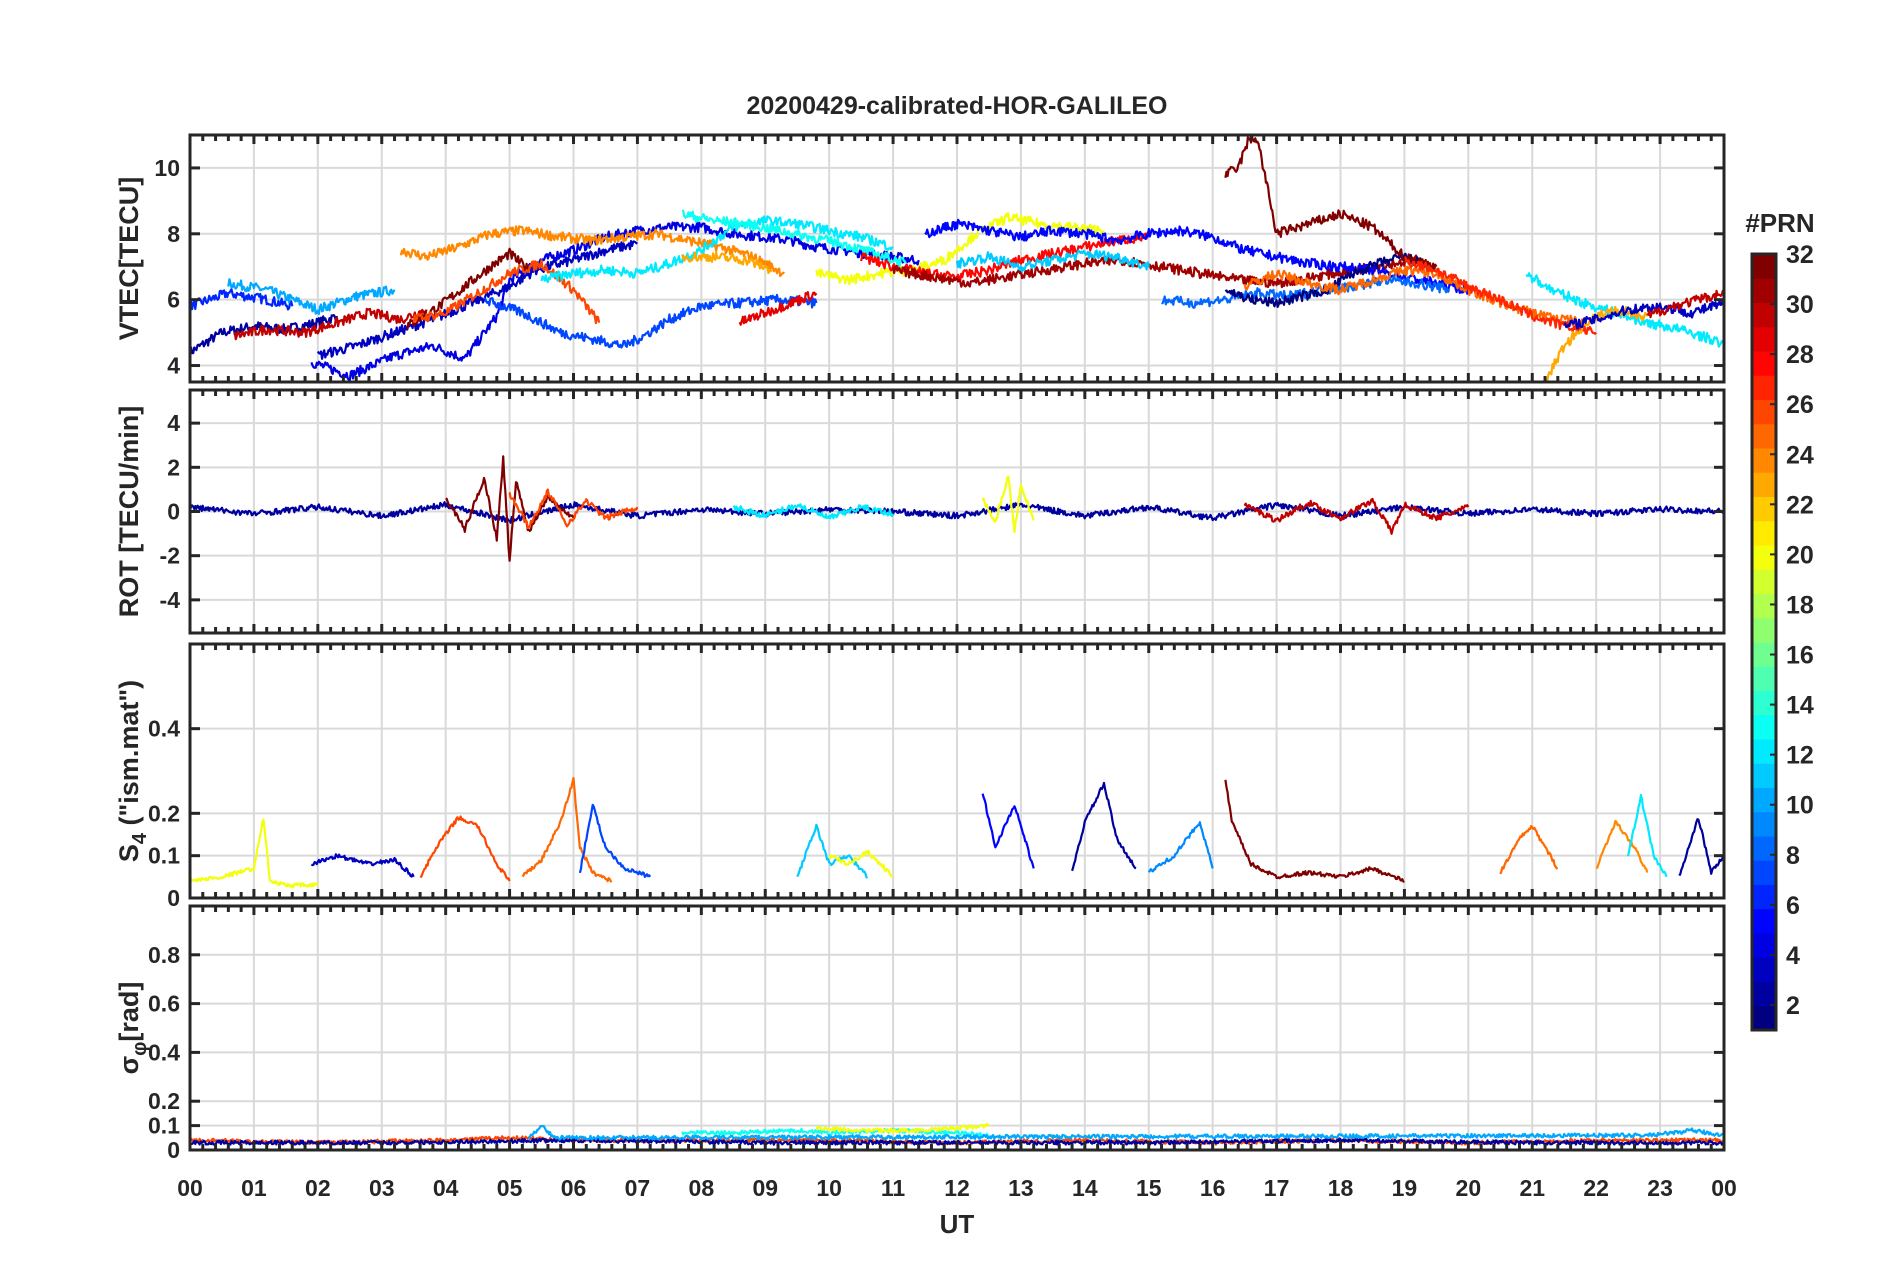 The image size is (1902, 1272). What do you see at coordinates (1213, 1188) in the screenshot?
I see `x-tick-label: 16` at bounding box center [1213, 1188].